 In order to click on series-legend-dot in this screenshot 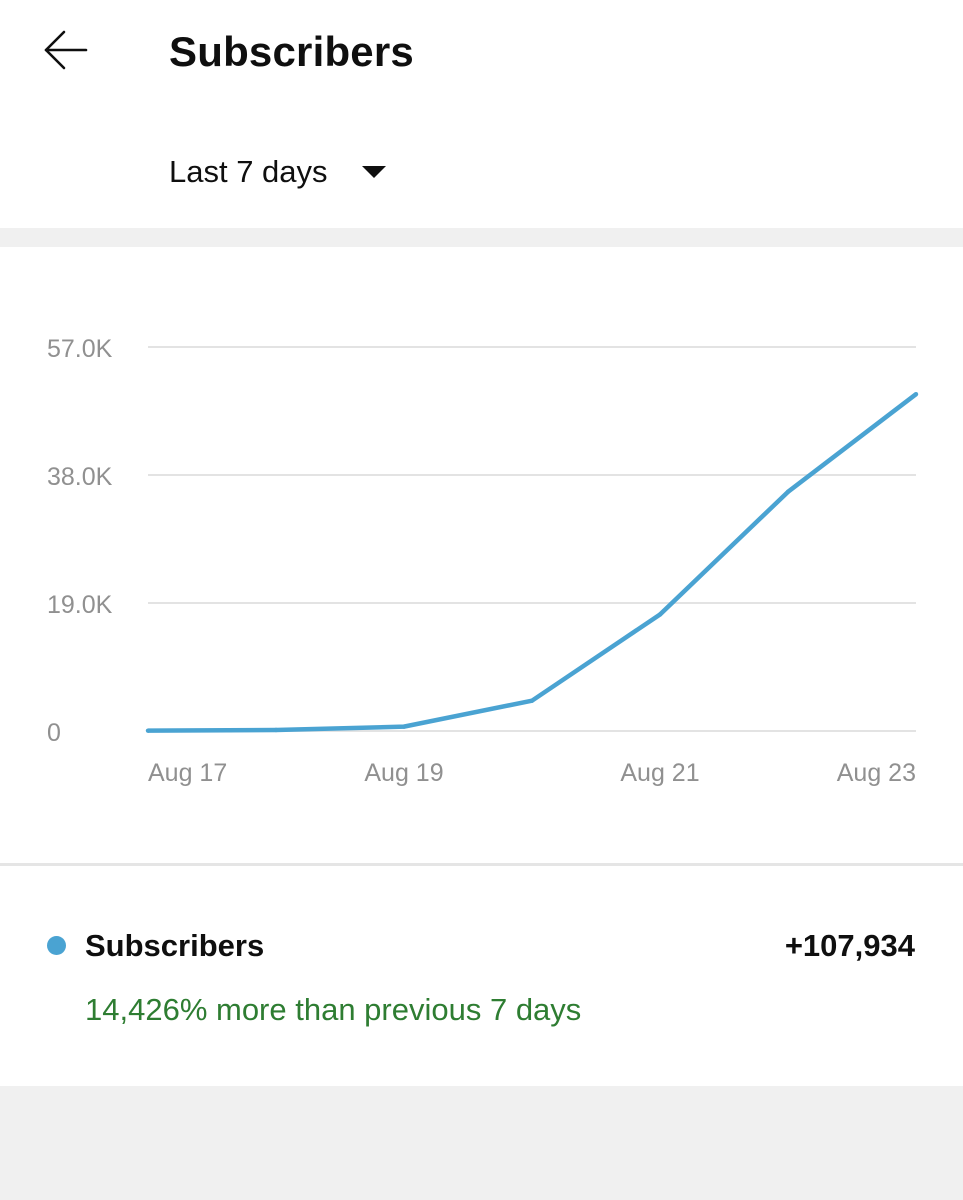, I will do `click(56, 945)`.